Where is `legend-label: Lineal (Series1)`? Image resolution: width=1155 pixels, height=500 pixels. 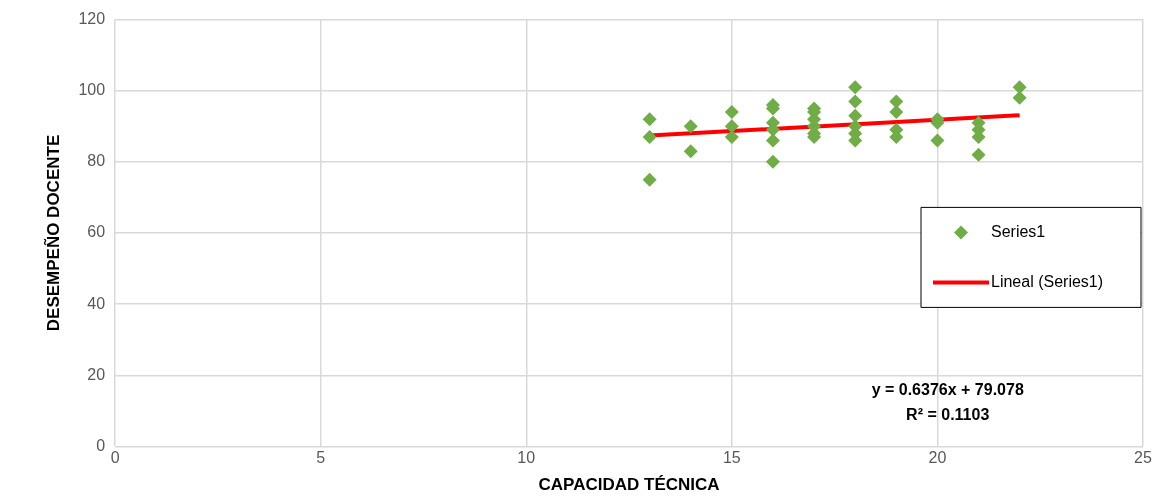 legend-label: Lineal (Series1) is located at coordinates (1047, 281).